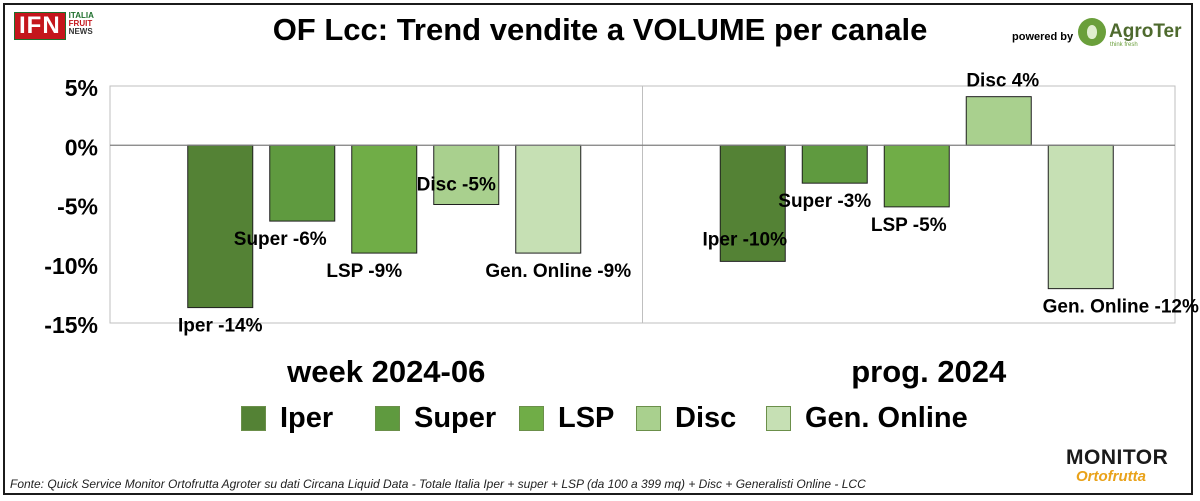 This screenshot has width=1200, height=501. I want to click on data-label: Iper -10%, so click(745, 239).